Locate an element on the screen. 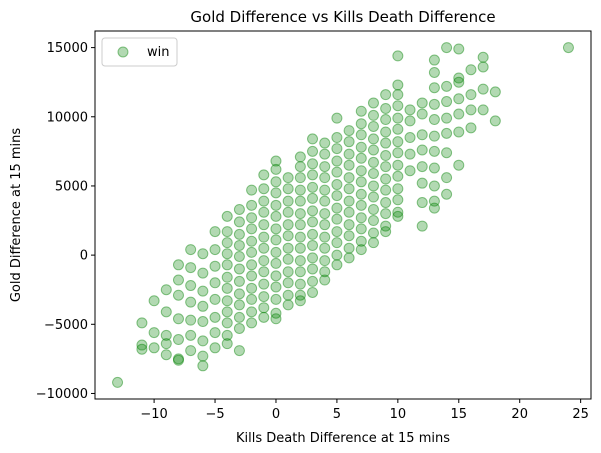 Image resolution: width=601 pixels, height=453 pixels. y-axis-ticks: −10000 −5000 0 5000 10000 15000 is located at coordinates (65, 221).